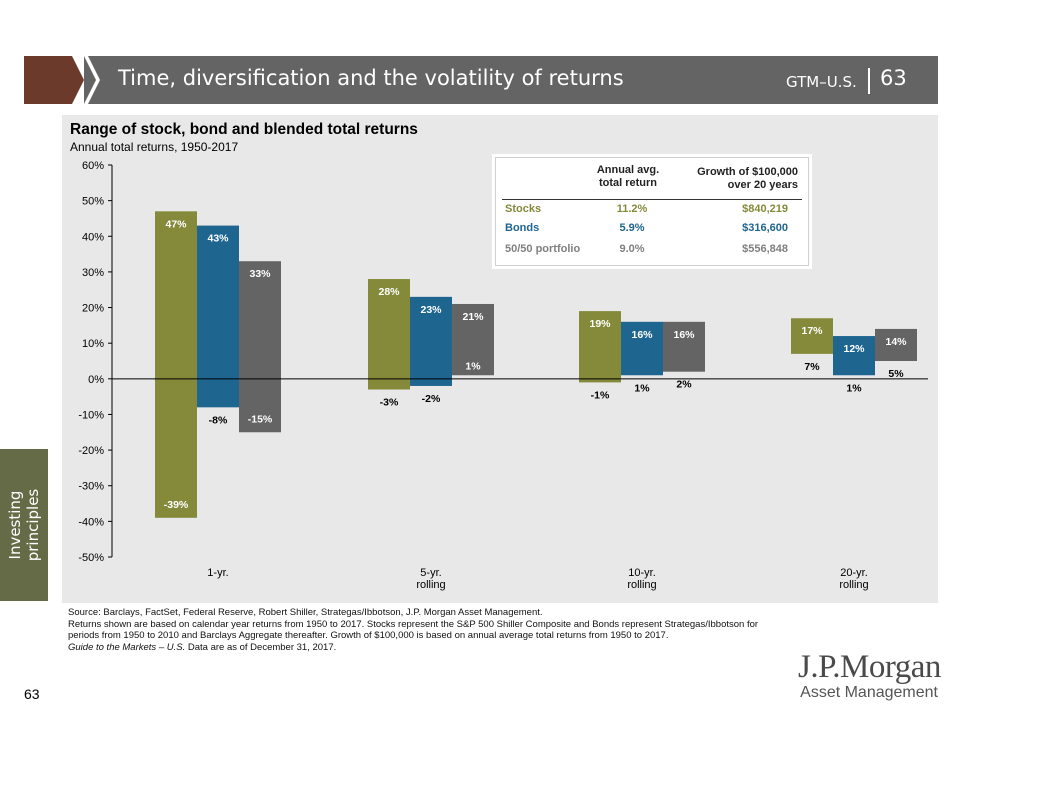 This screenshot has height=812, width=1060. I want to click on high-value-label: 14%, so click(896, 342).